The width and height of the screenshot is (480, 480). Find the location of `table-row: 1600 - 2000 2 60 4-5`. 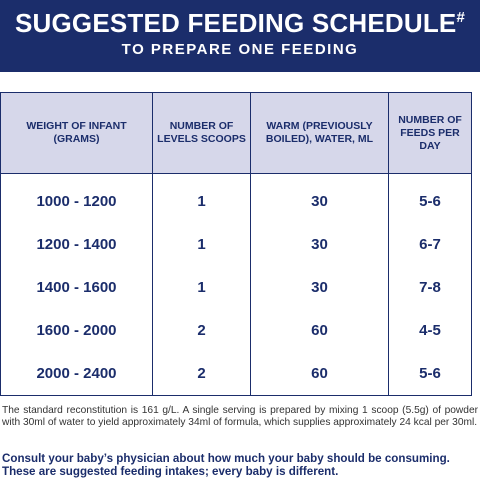

table-row: 1600 - 2000 2 60 4-5 is located at coordinates (236, 330).